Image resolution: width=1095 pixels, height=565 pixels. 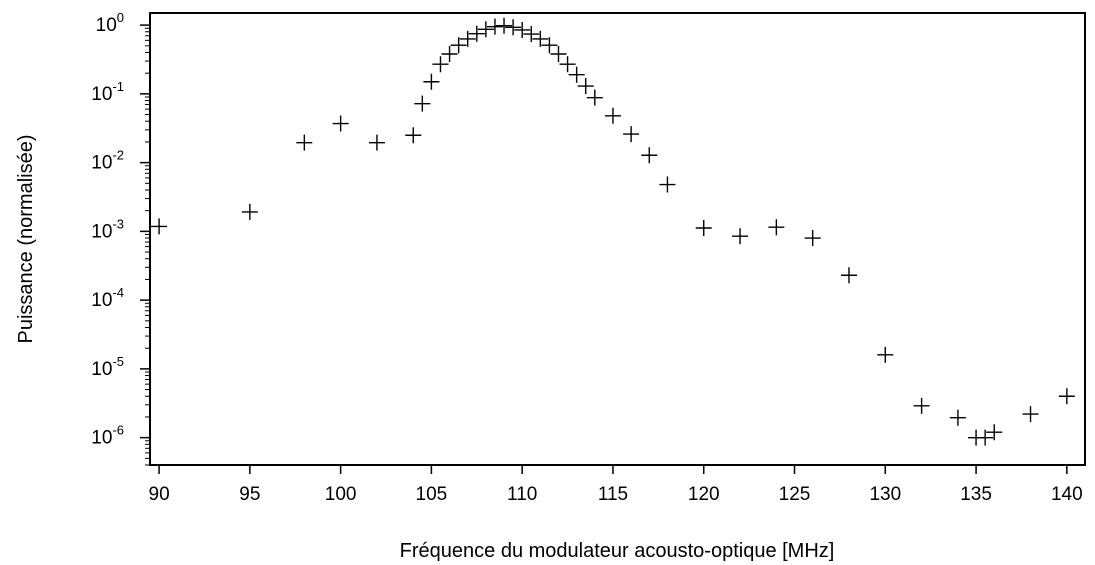 What do you see at coordinates (107, 92) in the screenshot?
I see `y-tick-label: 10⁻¹` at bounding box center [107, 92].